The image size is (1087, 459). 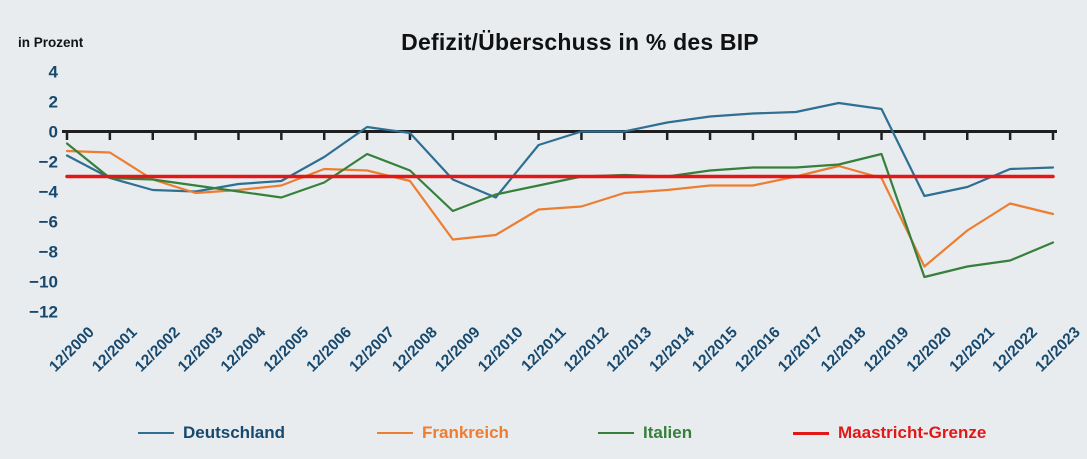 I want to click on x-tick-label: 12/2012, so click(x=587, y=350).